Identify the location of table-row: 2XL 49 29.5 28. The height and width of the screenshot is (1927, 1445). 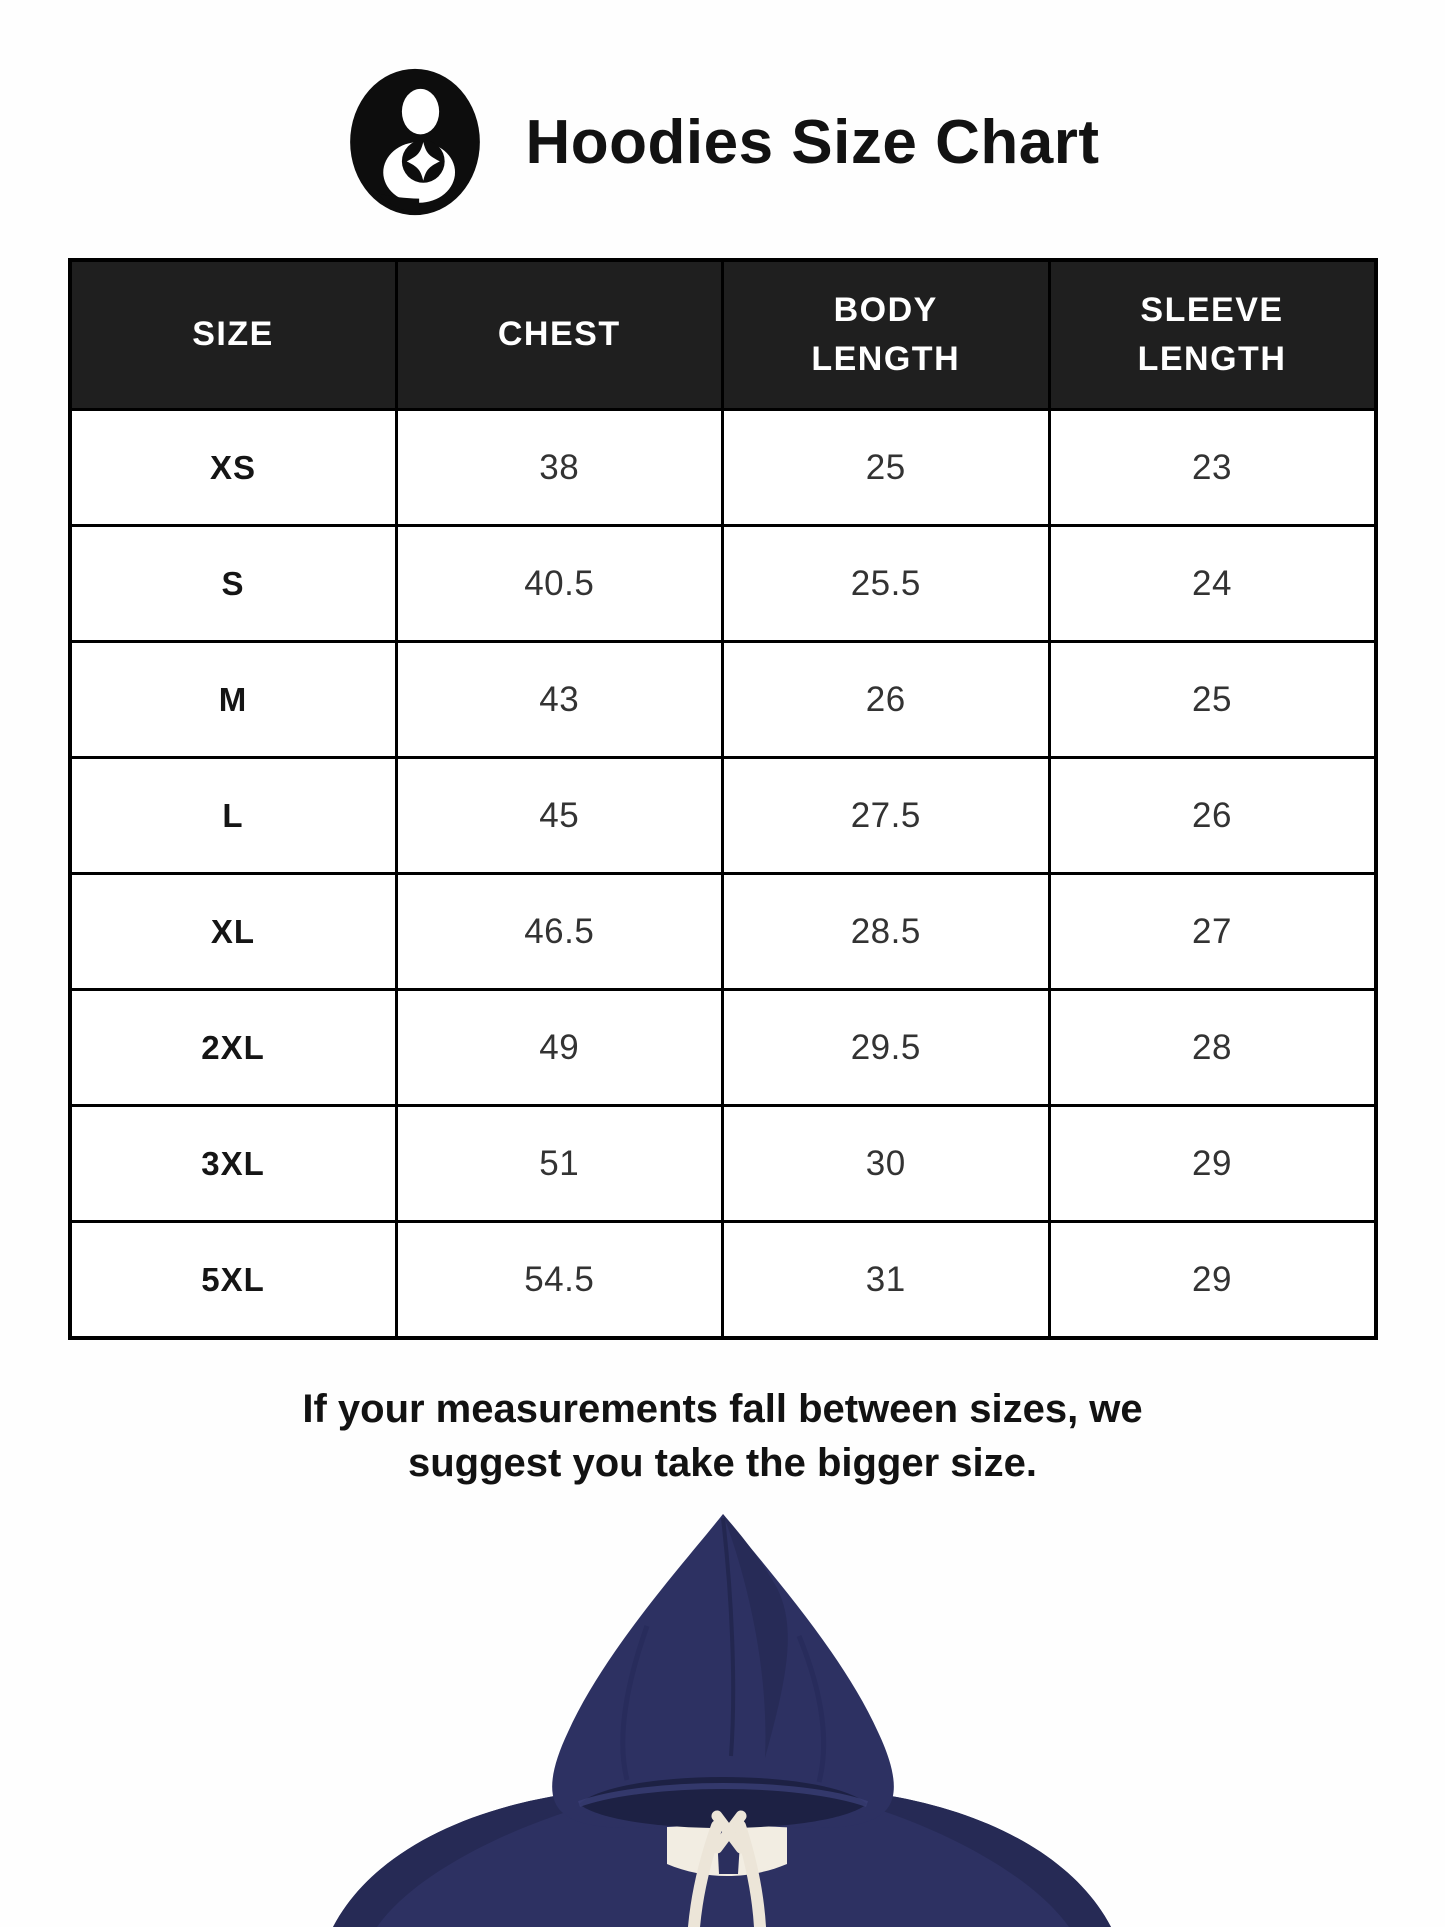
(722, 1047).